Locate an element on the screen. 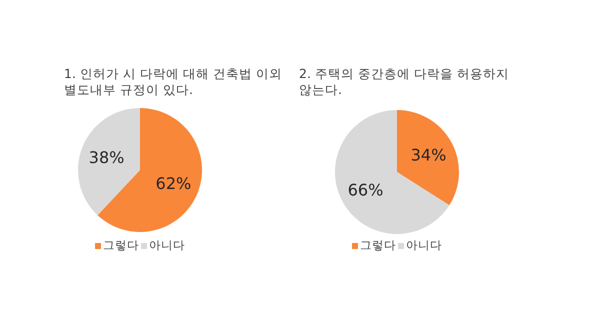 Image resolution: width=600 pixels, height=336 pixels. data-label: 66% is located at coordinates (366, 190).